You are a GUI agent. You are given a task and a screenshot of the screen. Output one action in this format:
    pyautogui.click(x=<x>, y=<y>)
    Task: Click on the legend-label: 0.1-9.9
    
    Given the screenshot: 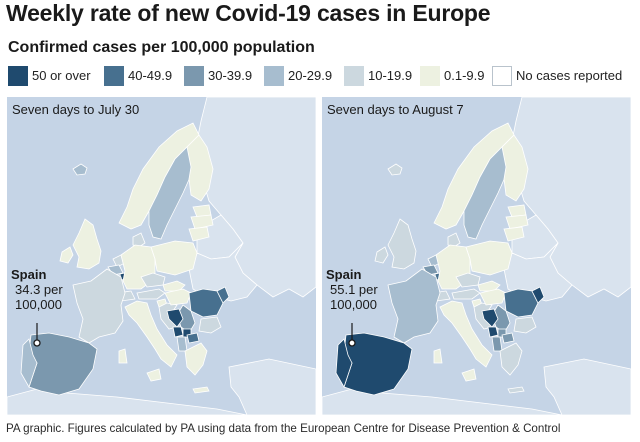 What is the action you would take?
    pyautogui.click(x=464, y=75)
    